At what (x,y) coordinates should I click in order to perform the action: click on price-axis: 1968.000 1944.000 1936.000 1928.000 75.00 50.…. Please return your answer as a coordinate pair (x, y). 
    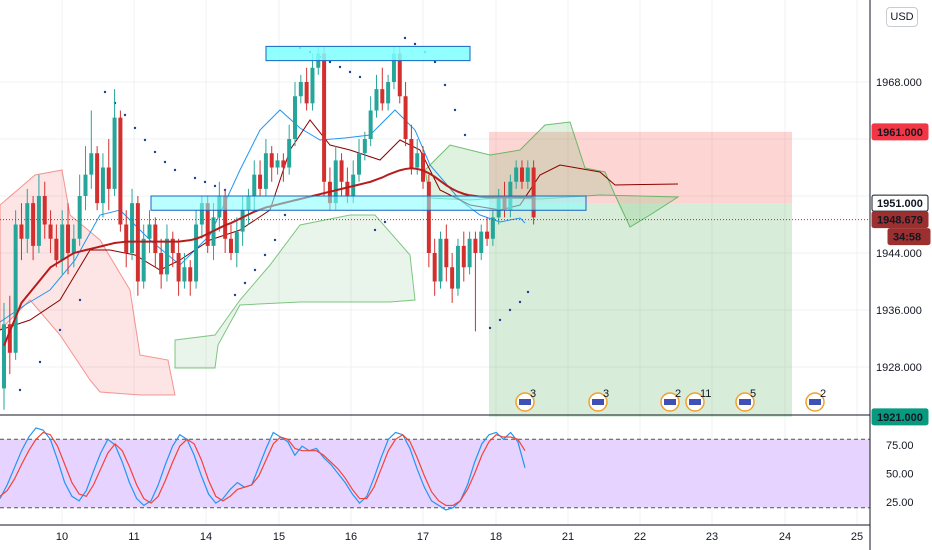
    Looking at the image, I should click on (900, 275).